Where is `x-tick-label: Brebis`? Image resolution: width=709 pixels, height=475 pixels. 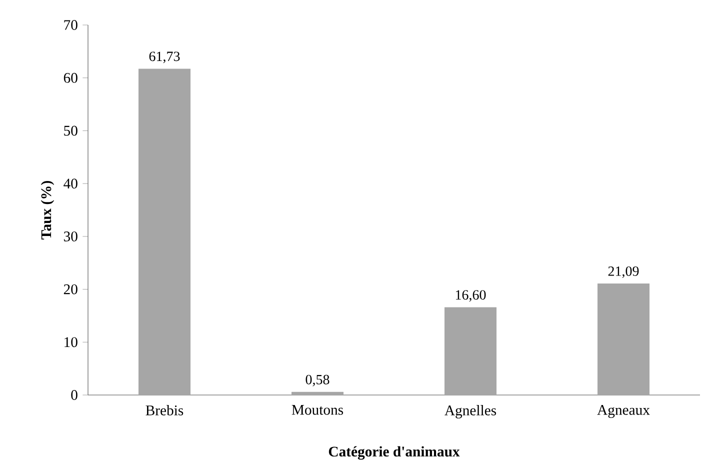 x-tick-label: Brebis is located at coordinates (165, 410).